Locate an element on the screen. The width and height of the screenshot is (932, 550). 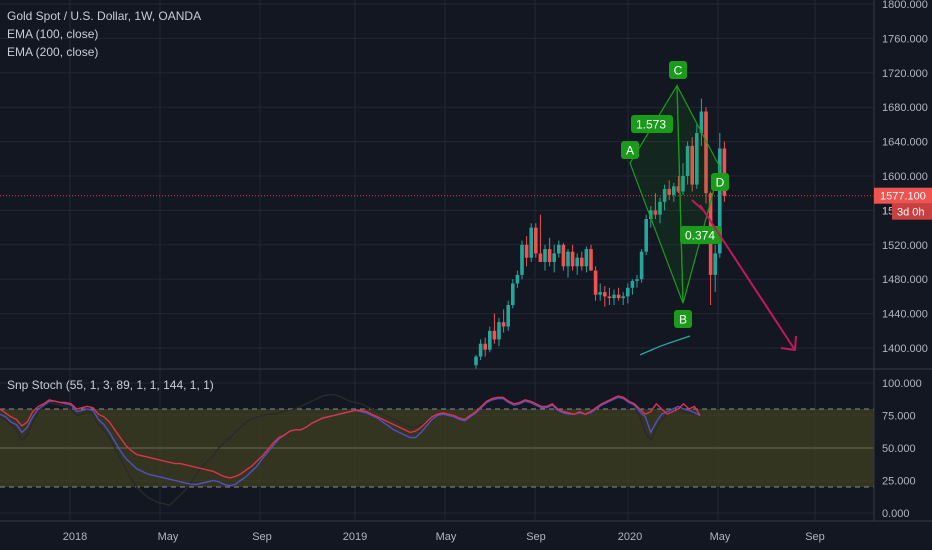
ema-100-line is located at coordinates (665, 345).